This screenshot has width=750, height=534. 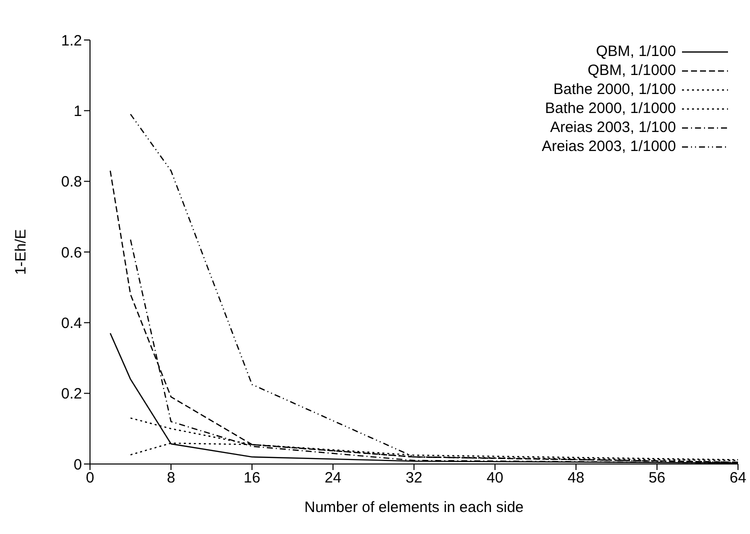 I want to click on x-tick-label: 16, so click(x=252, y=478).